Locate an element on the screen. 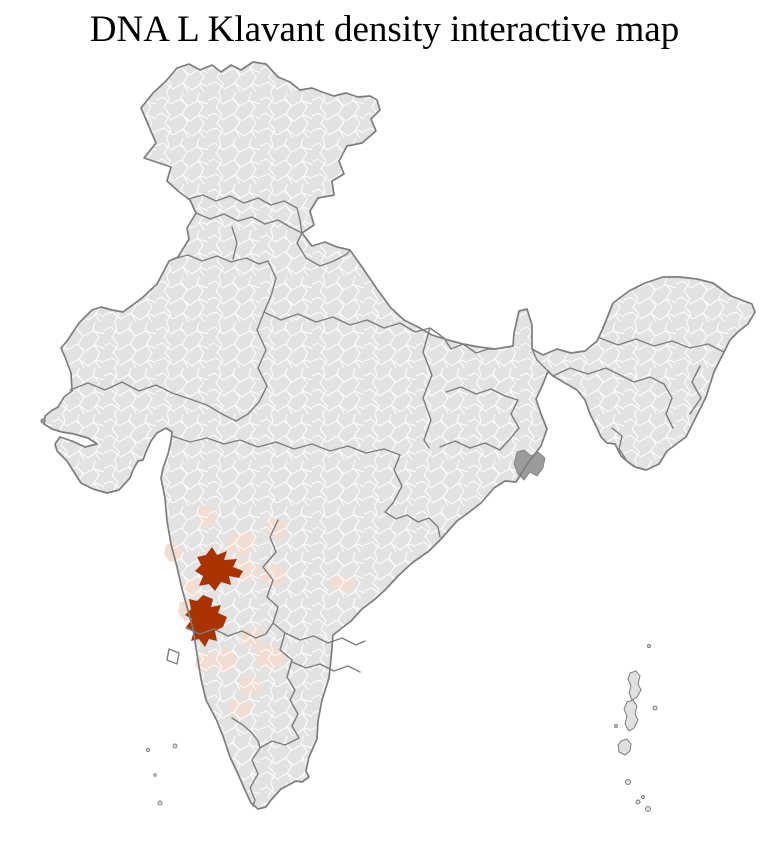  high-density-districts is located at coordinates (214, 597).